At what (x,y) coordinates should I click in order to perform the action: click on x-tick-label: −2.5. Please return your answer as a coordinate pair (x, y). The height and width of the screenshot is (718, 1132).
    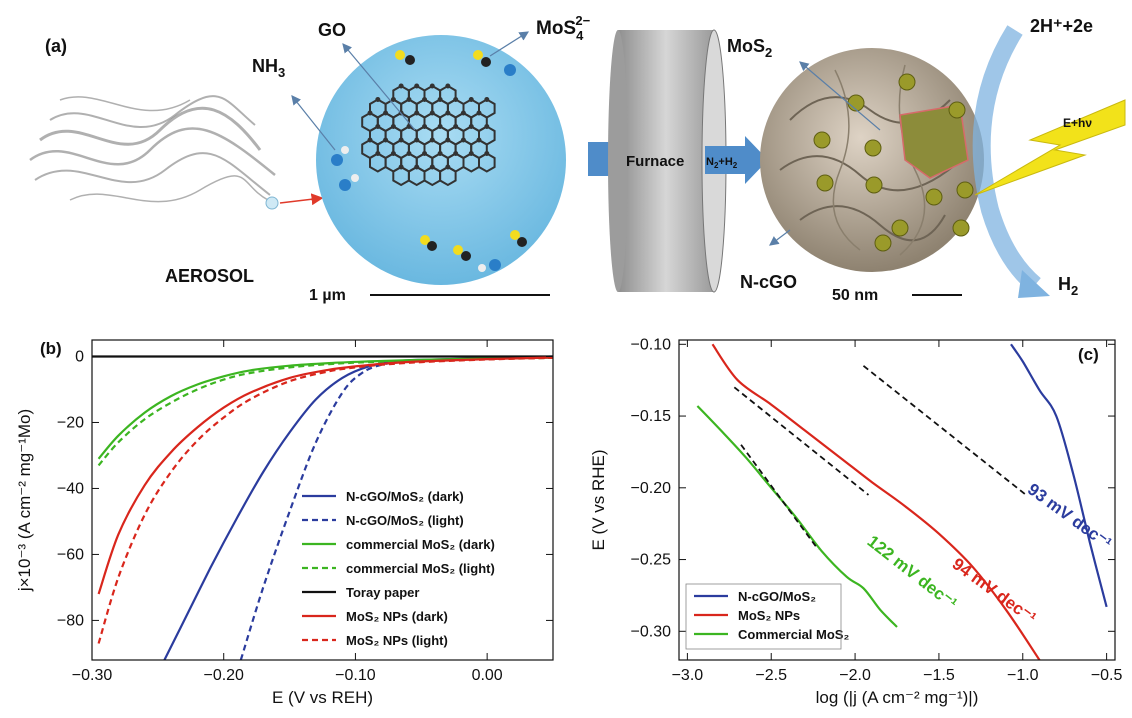
    Looking at the image, I should click on (771, 675).